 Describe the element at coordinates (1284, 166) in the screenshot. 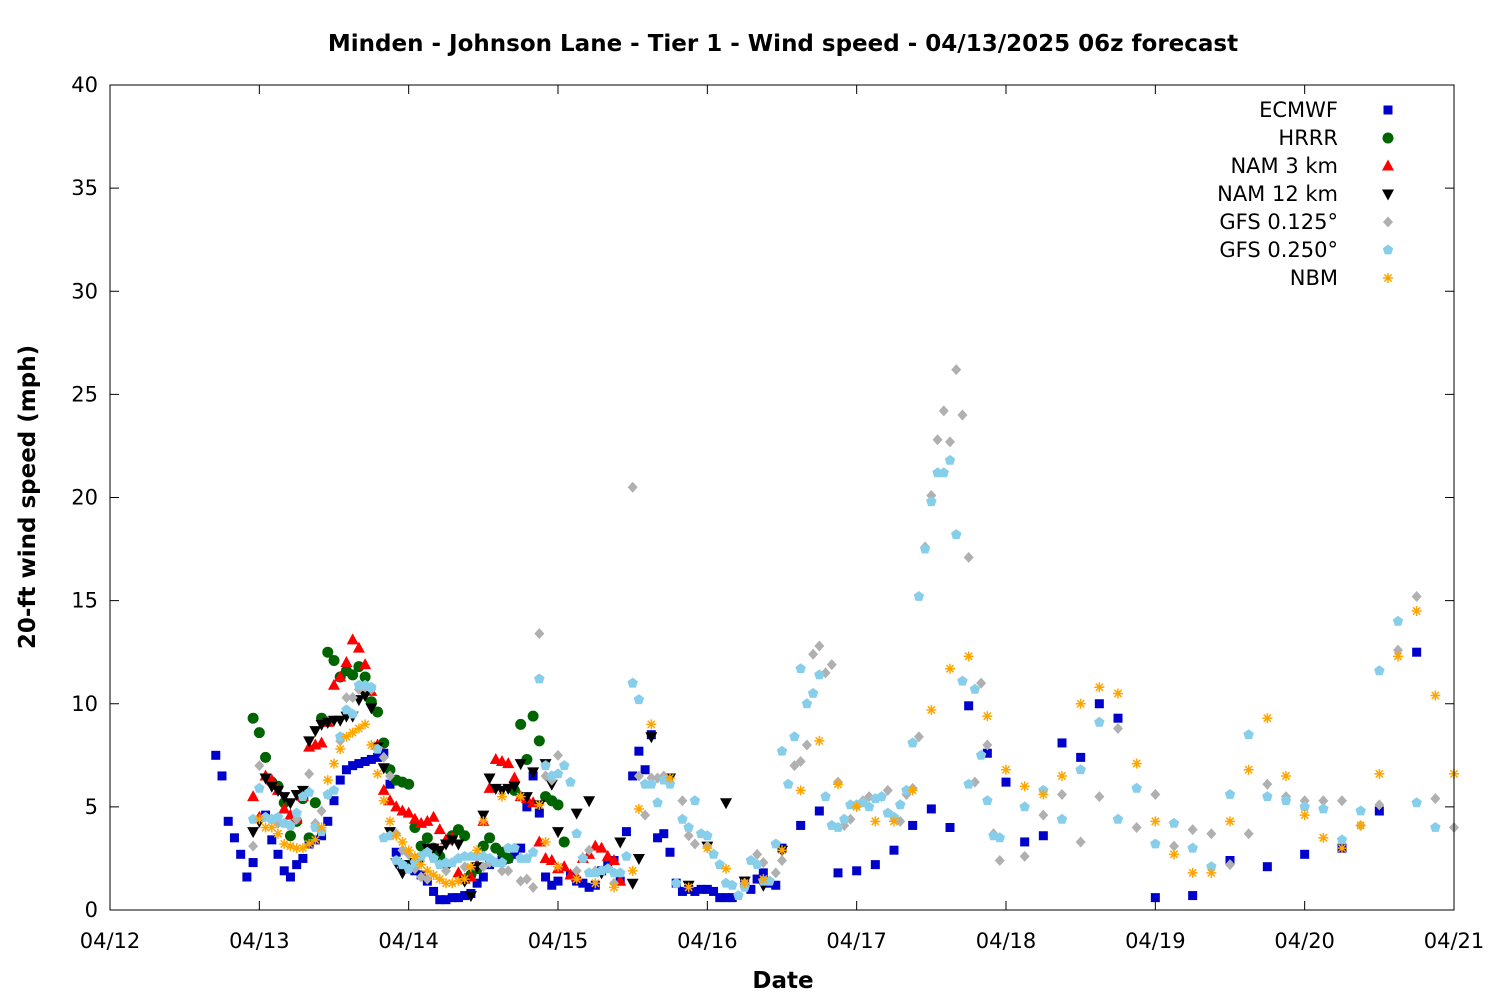

I see `legend-label-nam-3-km: NAM 3 km` at that location.